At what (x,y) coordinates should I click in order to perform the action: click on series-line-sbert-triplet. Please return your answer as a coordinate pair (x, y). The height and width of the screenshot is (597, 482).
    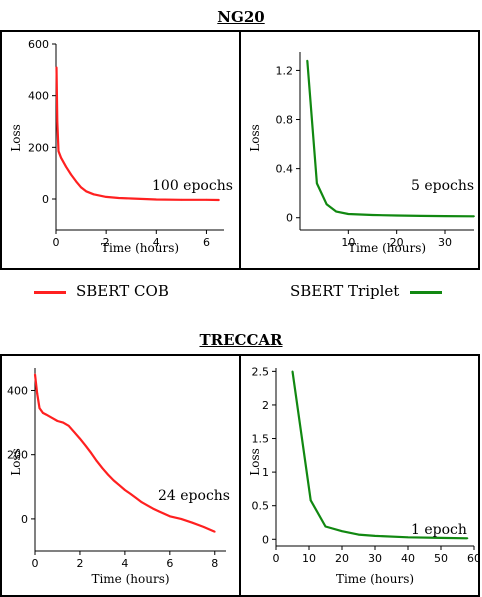
    Looking at the image, I should click on (379, 455).